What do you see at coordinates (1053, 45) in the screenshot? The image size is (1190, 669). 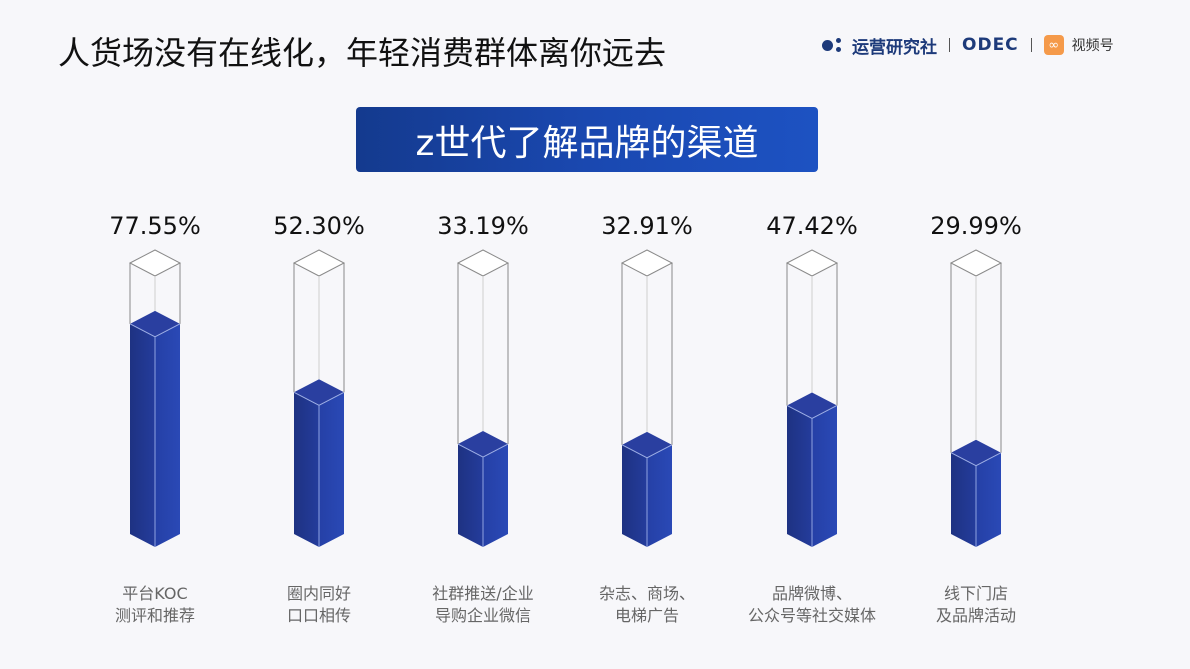 I see `video-channel-icon: ∞` at bounding box center [1053, 45].